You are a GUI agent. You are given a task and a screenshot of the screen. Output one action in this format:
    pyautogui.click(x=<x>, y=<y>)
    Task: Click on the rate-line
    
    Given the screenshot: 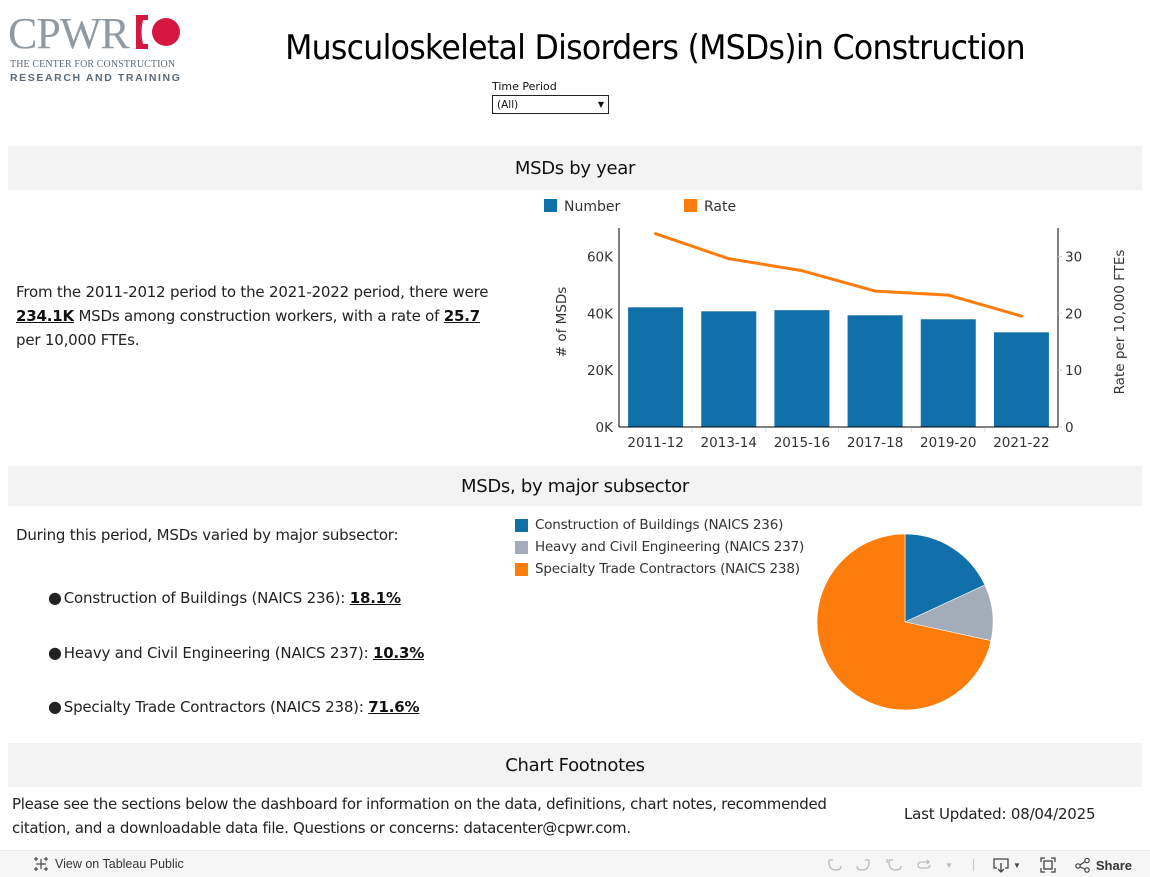 What is the action you would take?
    pyautogui.click(x=838, y=275)
    